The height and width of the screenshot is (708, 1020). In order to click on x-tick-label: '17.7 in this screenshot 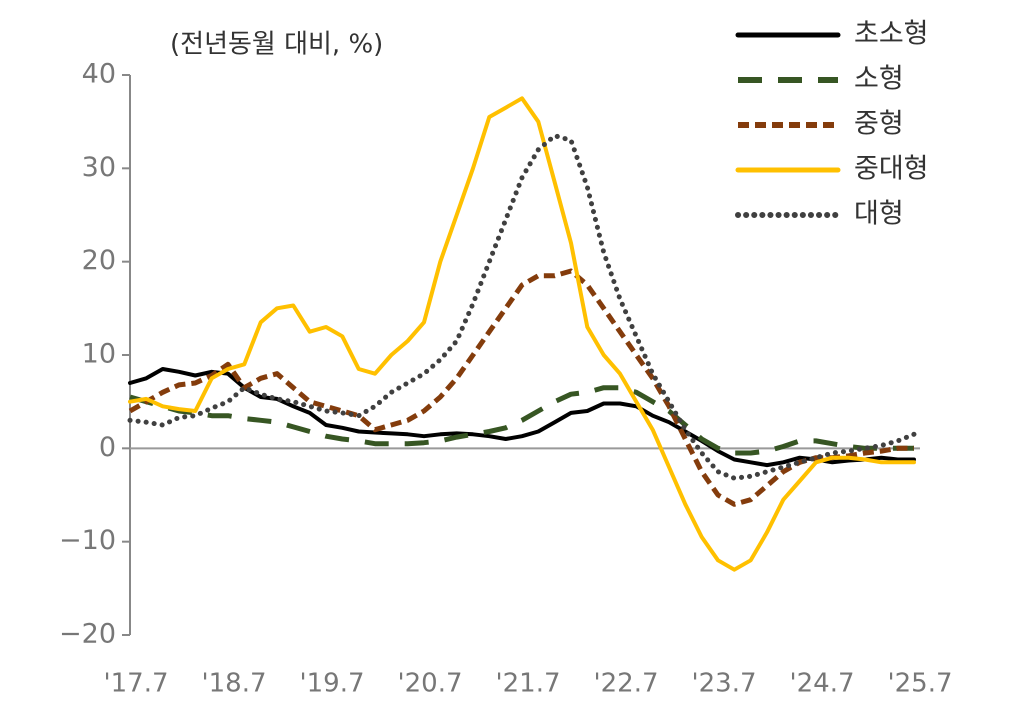, I will do `click(135, 684)`.